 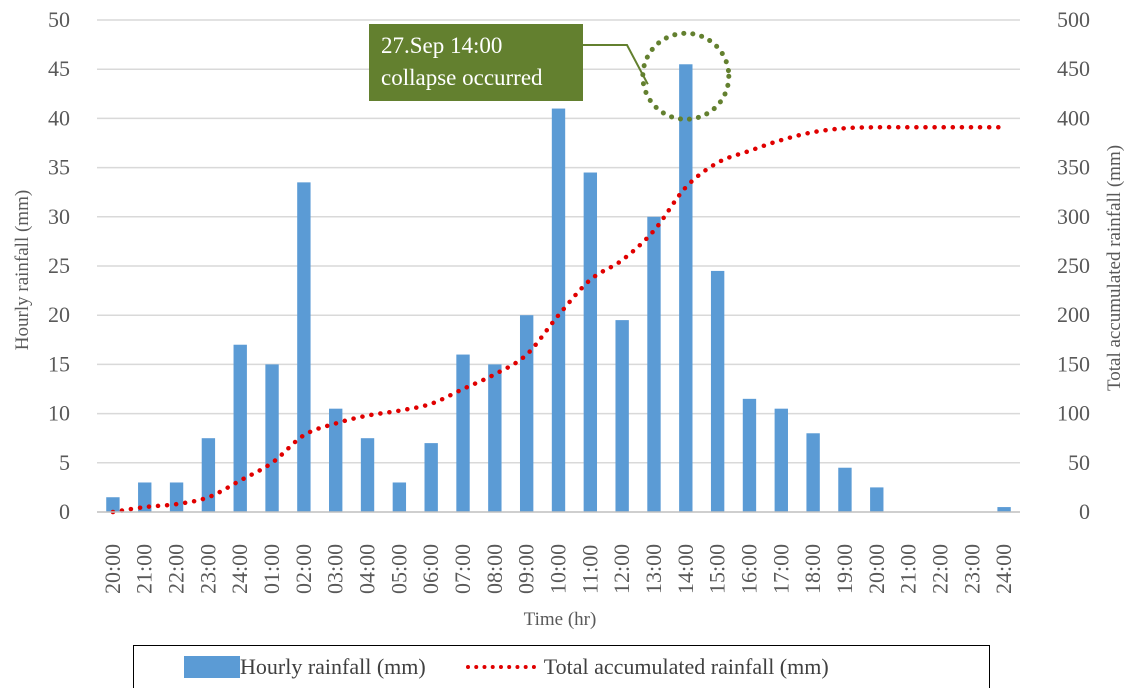 I want to click on y-right-tick-label: 200, so click(x=1073, y=314).